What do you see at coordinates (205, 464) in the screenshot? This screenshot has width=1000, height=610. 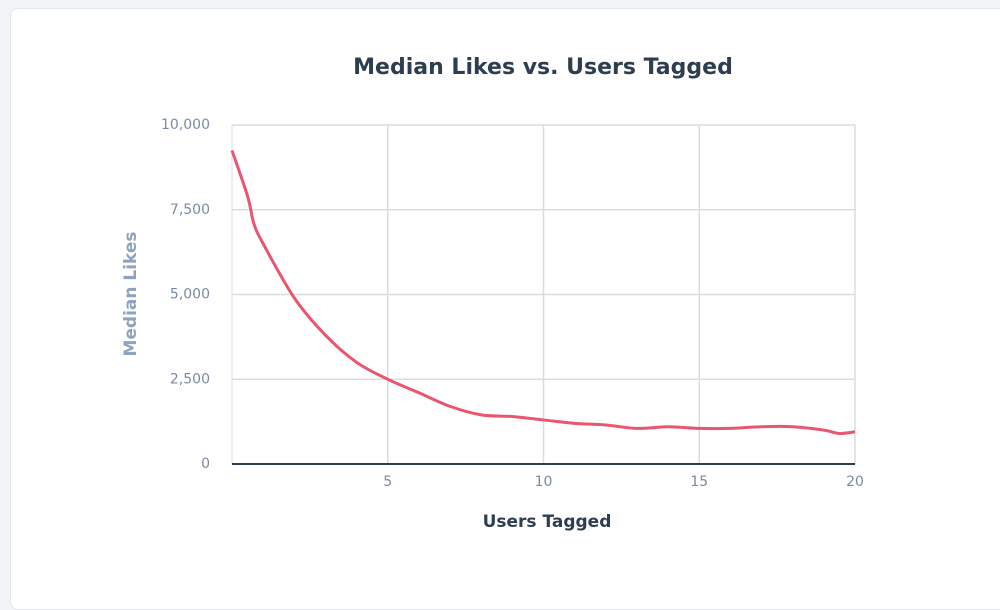 I see `y-tick-label: 0` at bounding box center [205, 464].